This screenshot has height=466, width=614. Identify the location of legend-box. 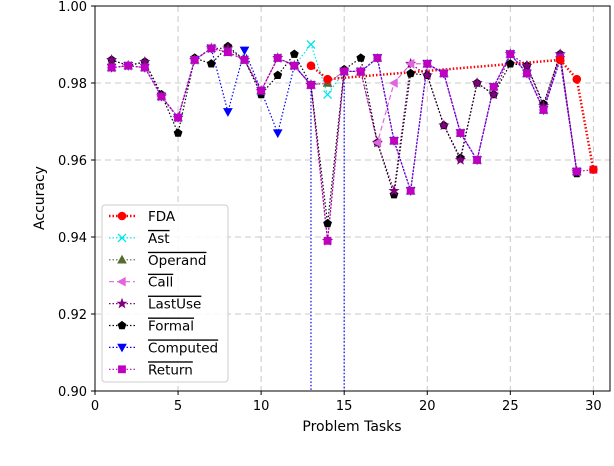
(165, 293).